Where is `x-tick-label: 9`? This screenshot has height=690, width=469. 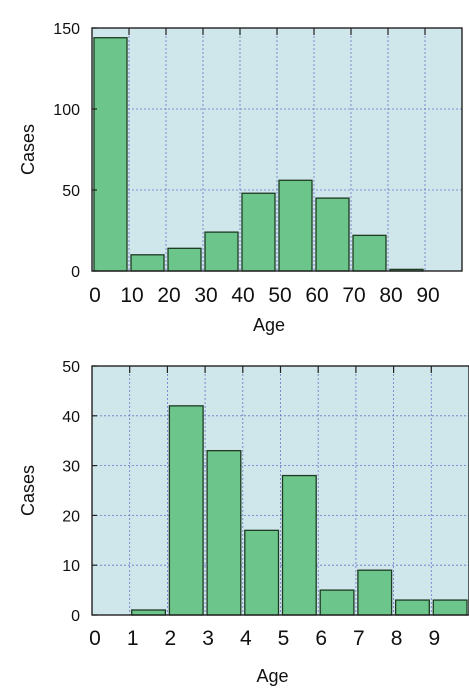 x-tick-label: 9 is located at coordinates (434, 638).